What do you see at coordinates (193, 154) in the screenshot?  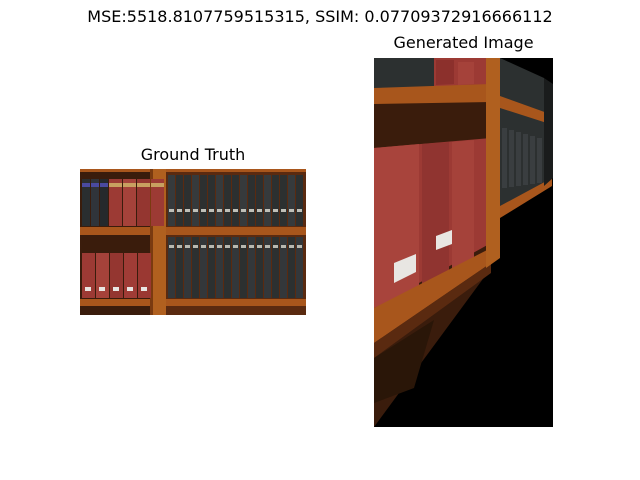 I see `ground-truth-title: Ground Truth` at bounding box center [193, 154].